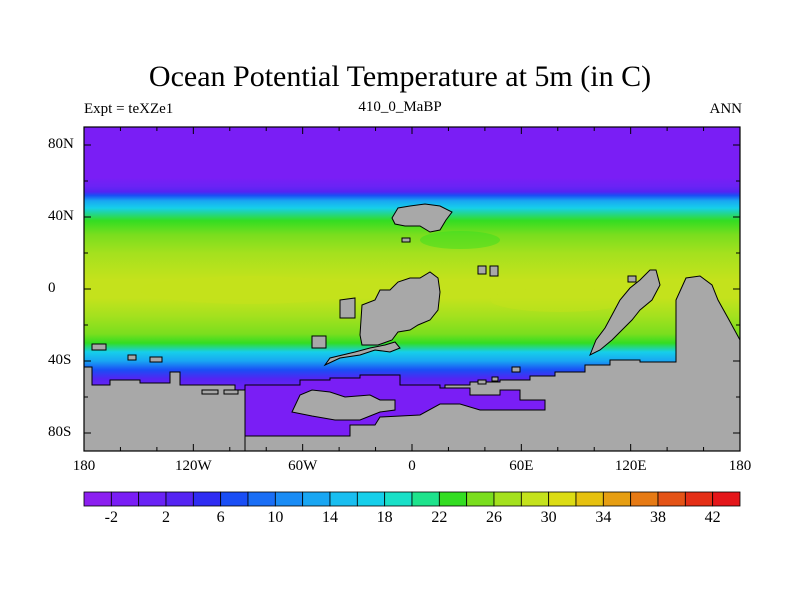  I want to click on x-tick-label: 120W, so click(193, 466).